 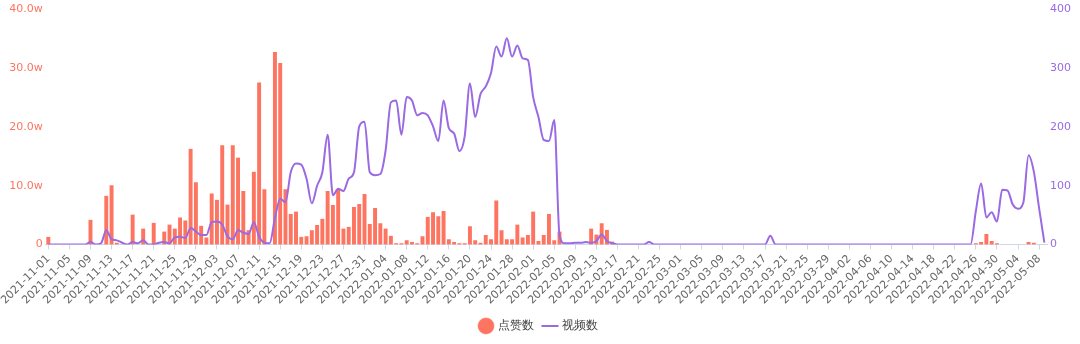 What do you see at coordinates (1060, 9) in the screenshot?
I see `y2-tick-label: 400` at bounding box center [1060, 9].